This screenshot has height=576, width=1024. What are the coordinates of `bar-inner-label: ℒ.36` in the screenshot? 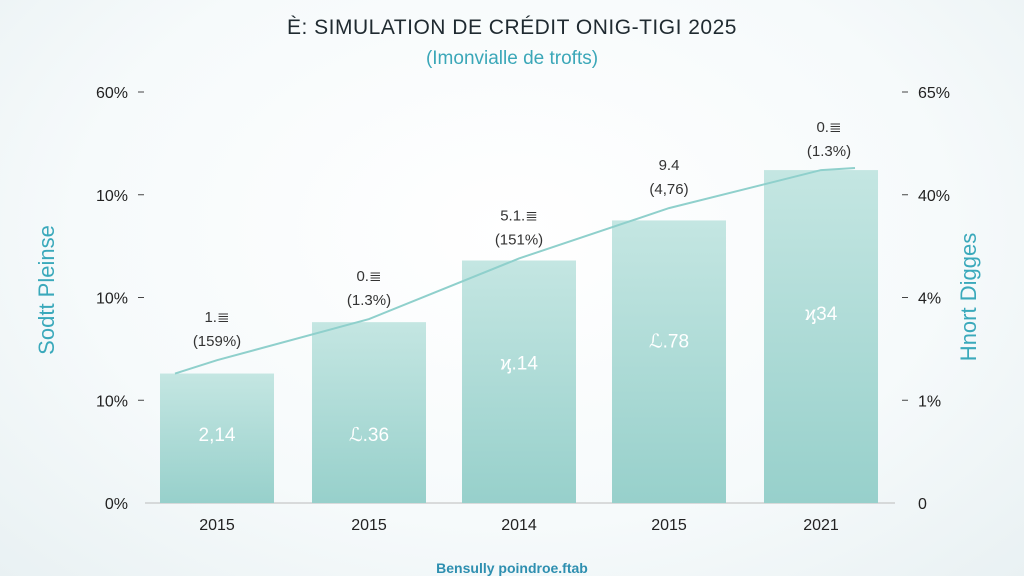 It's located at (369, 435).